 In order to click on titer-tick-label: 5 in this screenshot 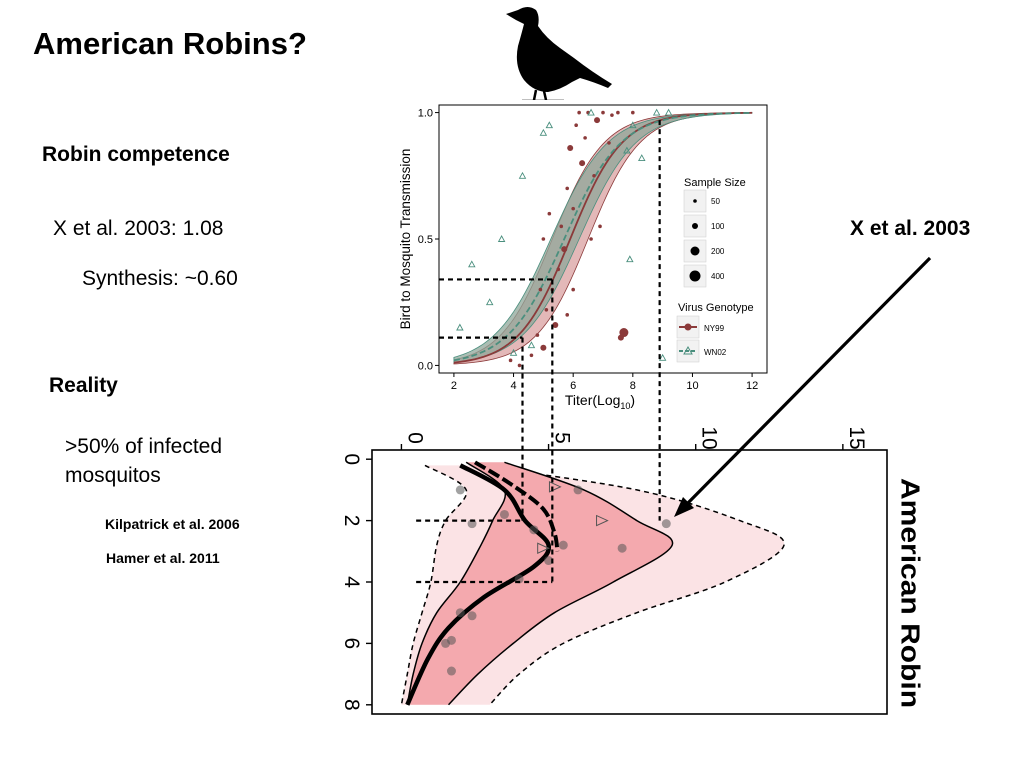, I will do `click(562, 438)`.